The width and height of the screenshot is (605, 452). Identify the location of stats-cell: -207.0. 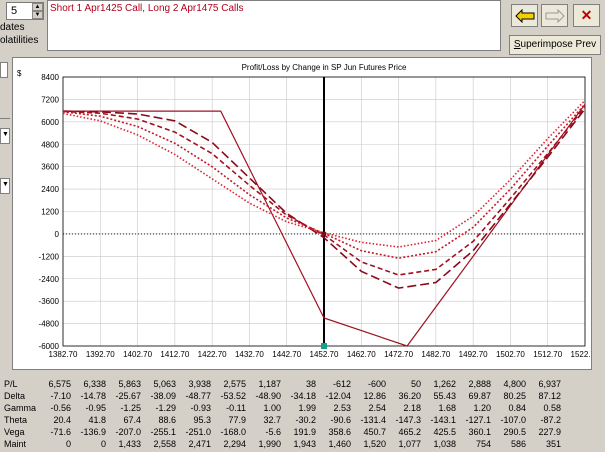
(128, 432).